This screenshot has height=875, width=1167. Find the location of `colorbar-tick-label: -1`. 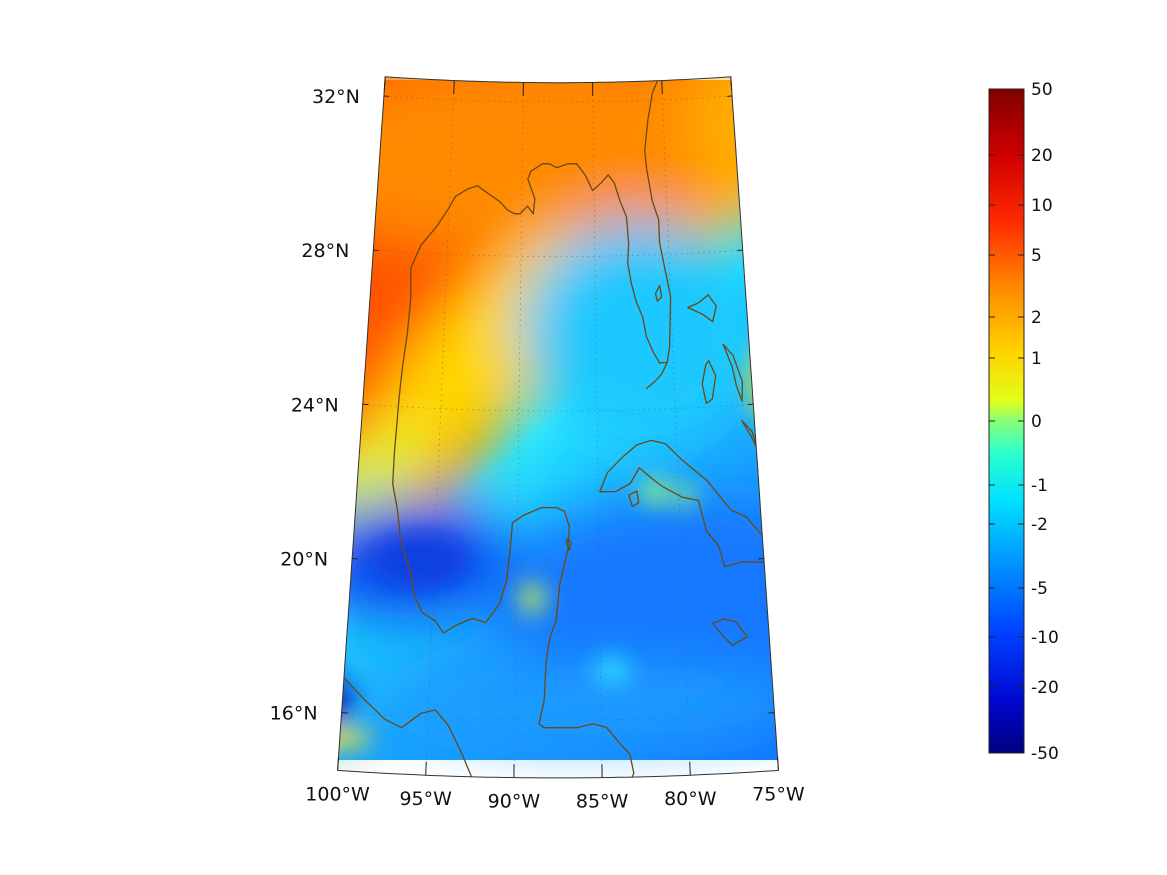

colorbar-tick-label: -1 is located at coordinates (1039, 486).